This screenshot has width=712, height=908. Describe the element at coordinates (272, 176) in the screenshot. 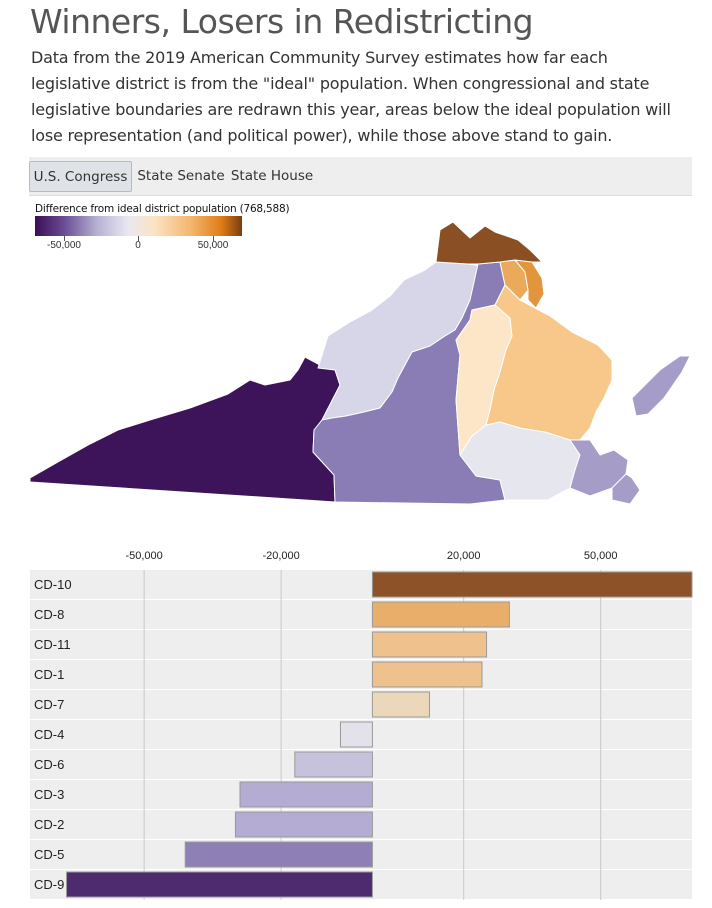

I see `tab-state-house: State House` at that location.